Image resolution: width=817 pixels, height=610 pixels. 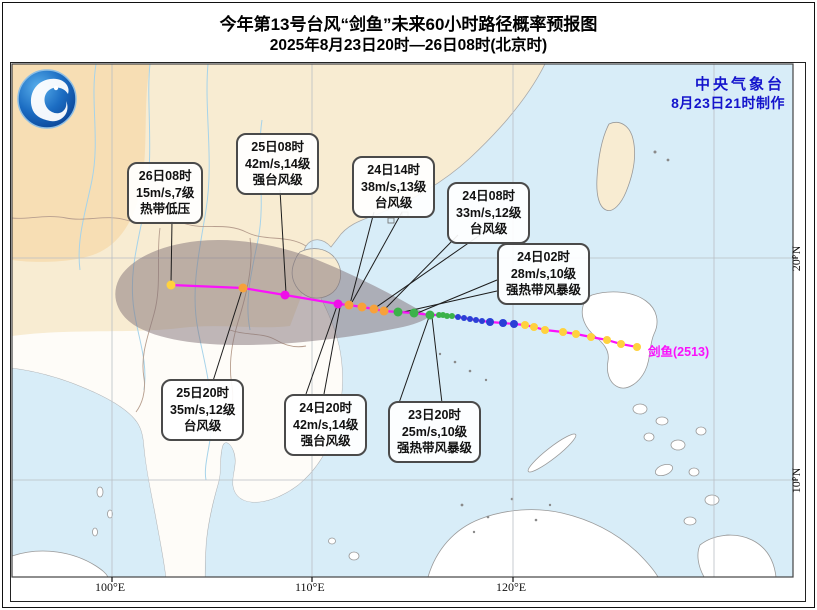 I want to click on forecast-label-23d20h: 23日20时 25m/s,10级 强热带风暴级, so click(x=435, y=432).